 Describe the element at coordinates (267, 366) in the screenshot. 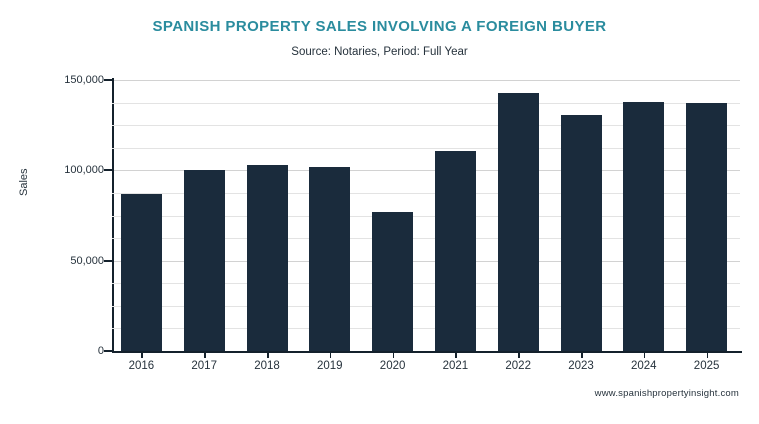

I see `x-tick-label: 2018` at that location.